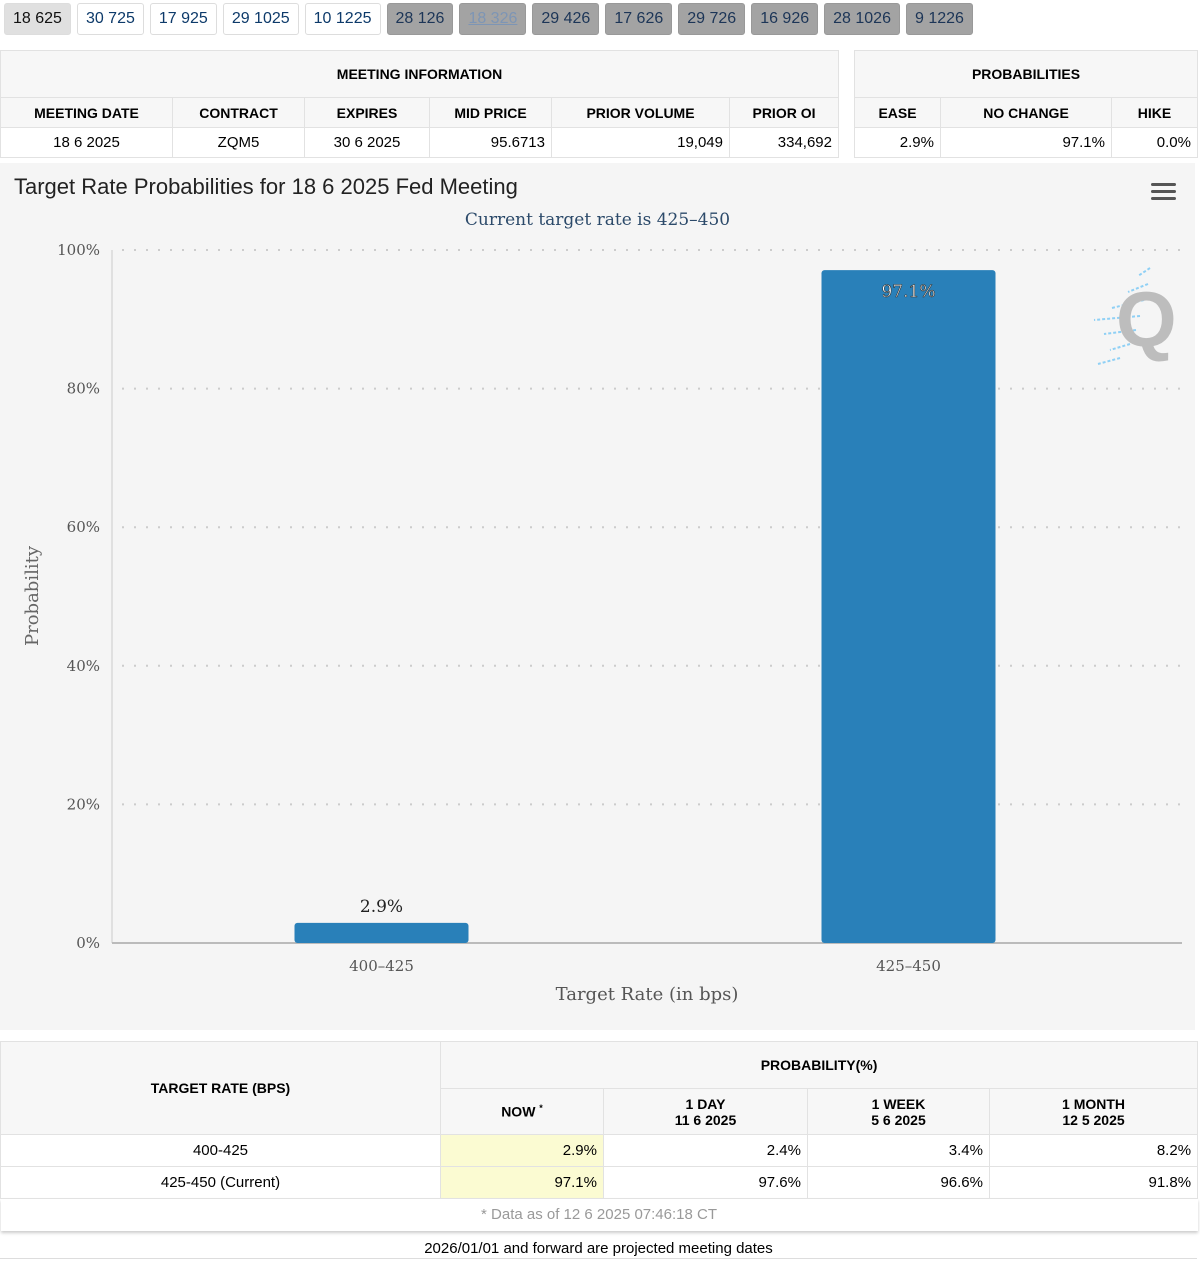 Image resolution: width=1200 pixels, height=1262 pixels. I want to click on col-label: 1 DAY, so click(705, 1103).